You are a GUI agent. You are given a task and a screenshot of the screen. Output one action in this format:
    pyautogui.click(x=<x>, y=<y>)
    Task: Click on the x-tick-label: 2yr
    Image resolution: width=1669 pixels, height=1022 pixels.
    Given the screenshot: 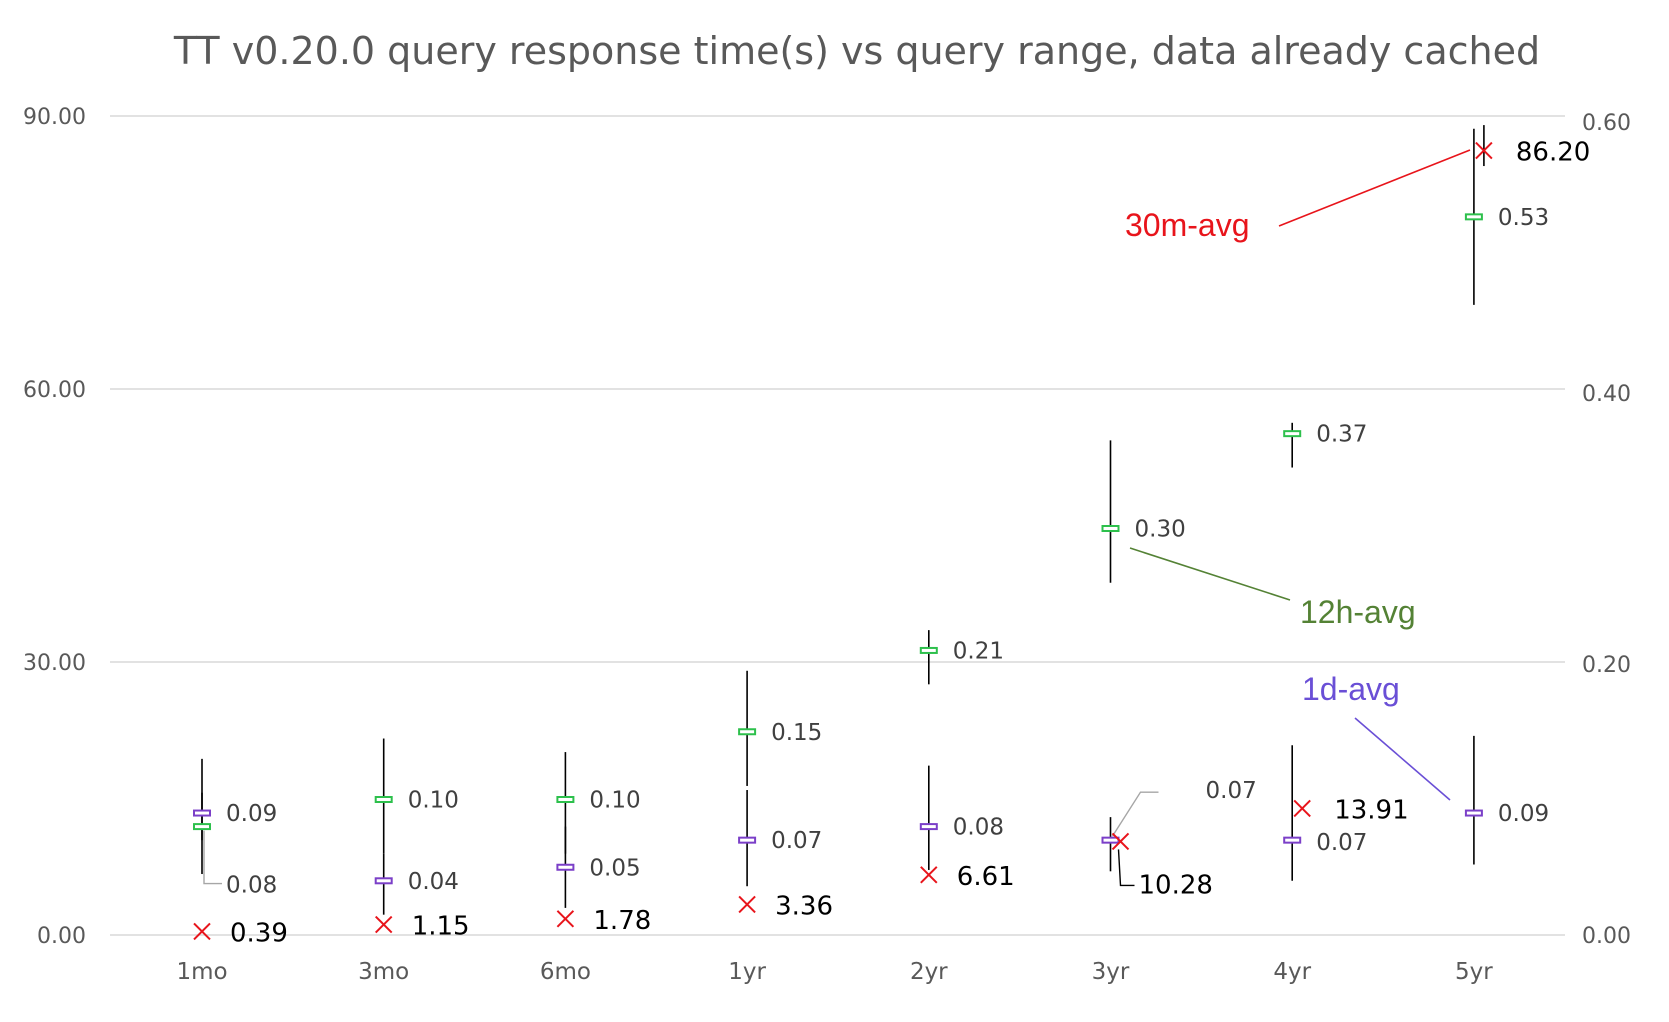 What is the action you would take?
    pyautogui.click(x=929, y=972)
    